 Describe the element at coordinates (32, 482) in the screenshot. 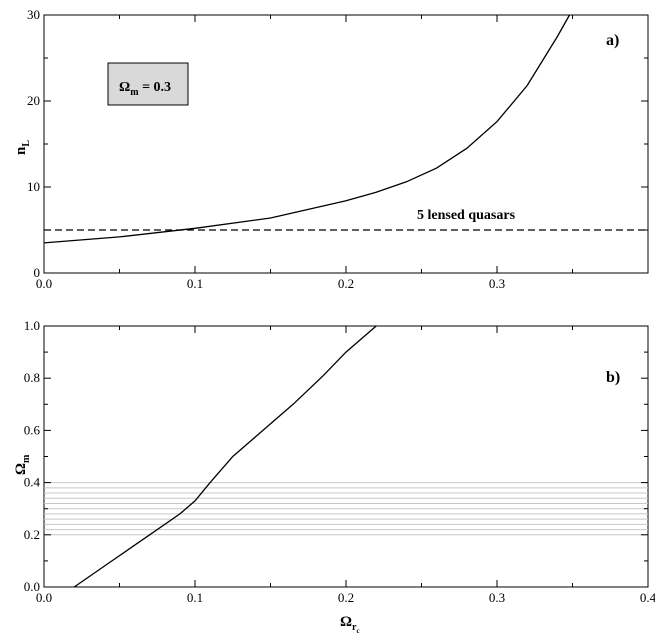

I see `y-tick-label: 0.4` at that location.